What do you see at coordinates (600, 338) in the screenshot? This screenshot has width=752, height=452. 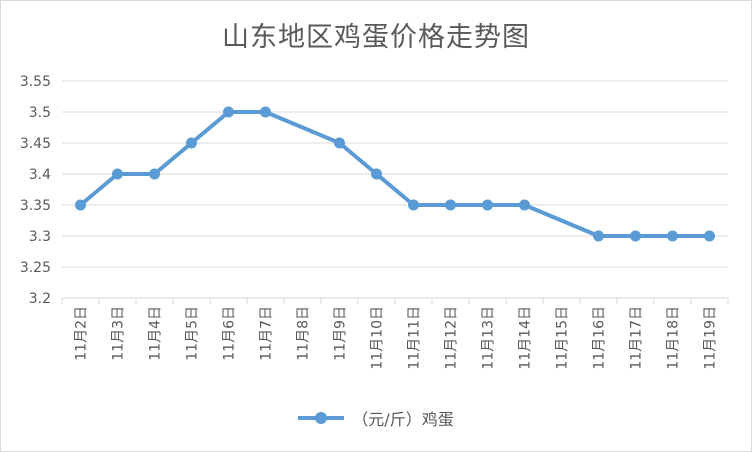 I see `x-tick-label: 11月16日` at bounding box center [600, 338].